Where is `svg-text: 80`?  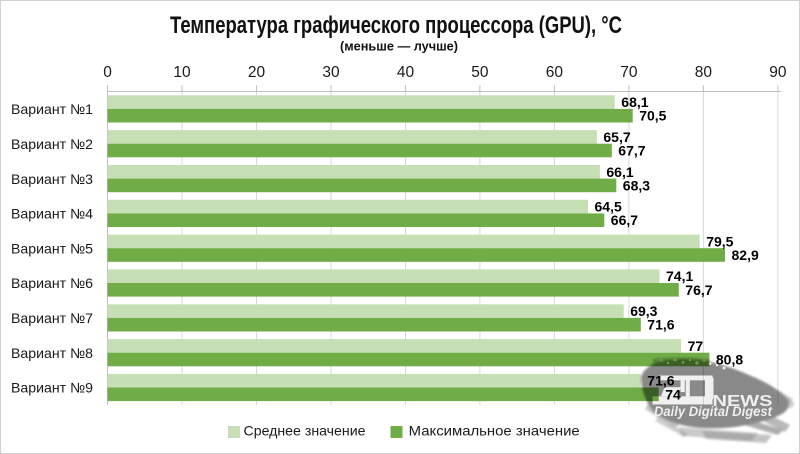 svg-text: 80 is located at coordinates (704, 72).